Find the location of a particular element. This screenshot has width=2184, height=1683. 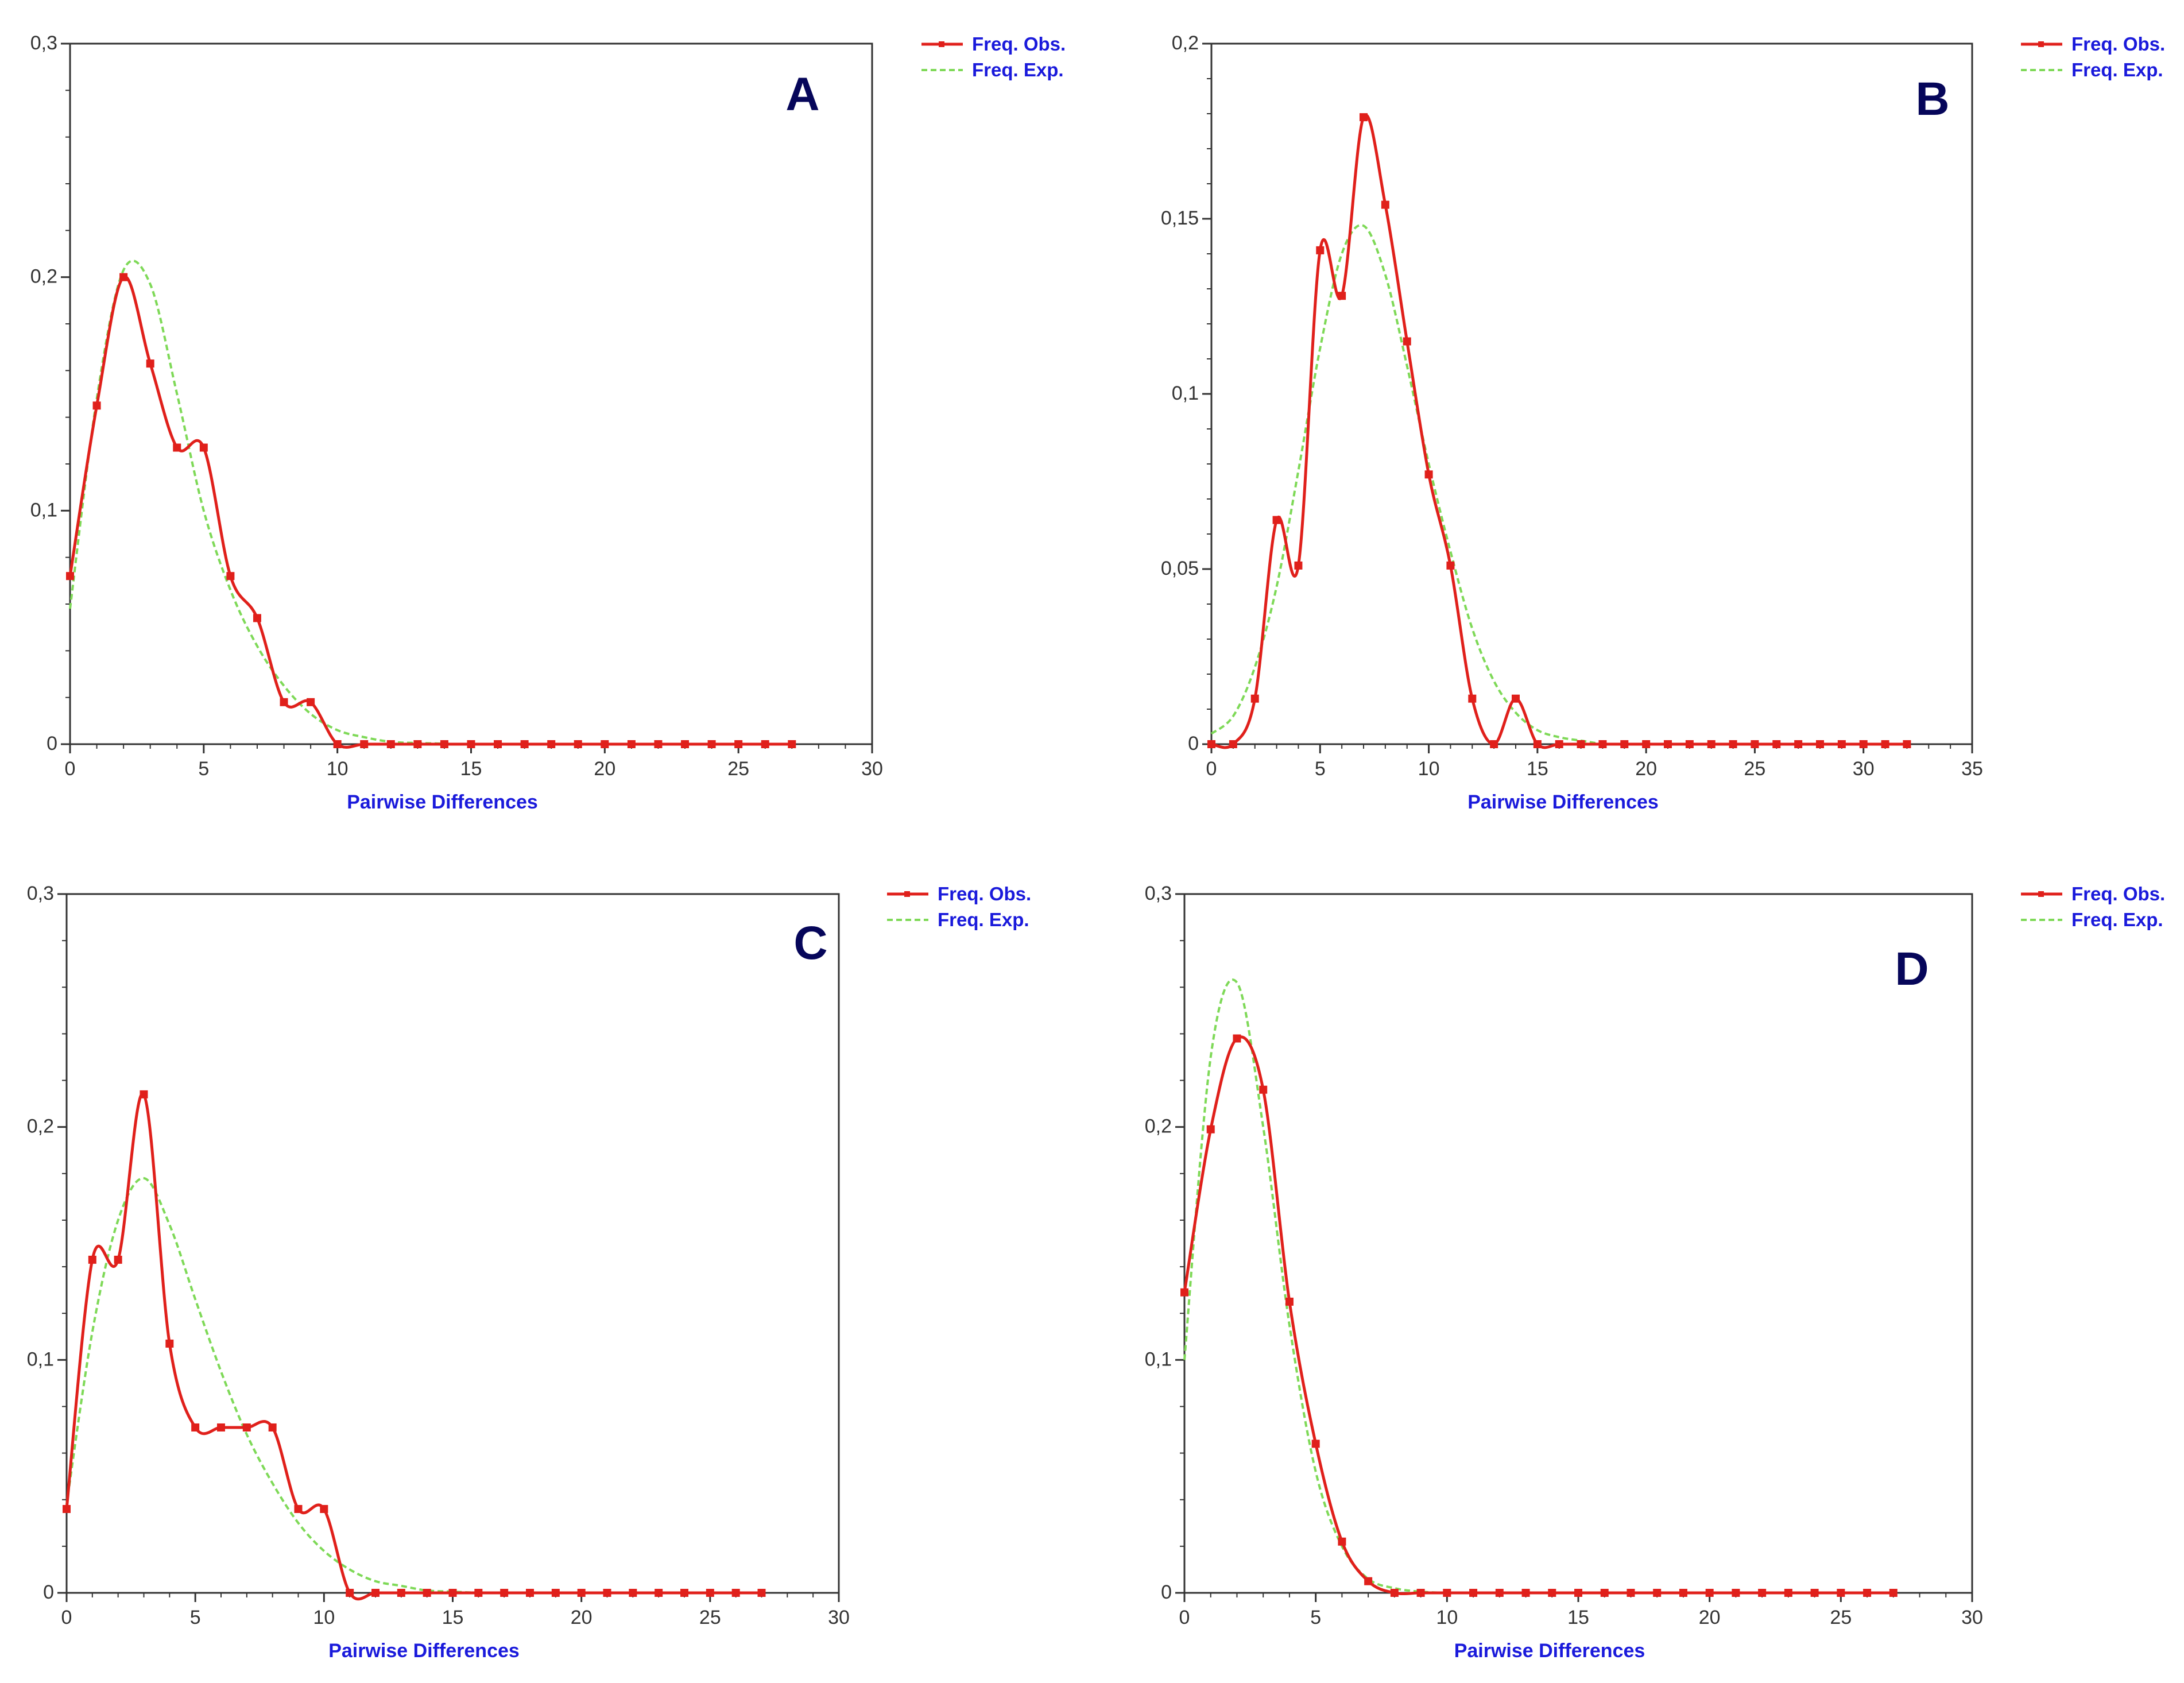

x-tick-label: 10 is located at coordinates (324, 1618).